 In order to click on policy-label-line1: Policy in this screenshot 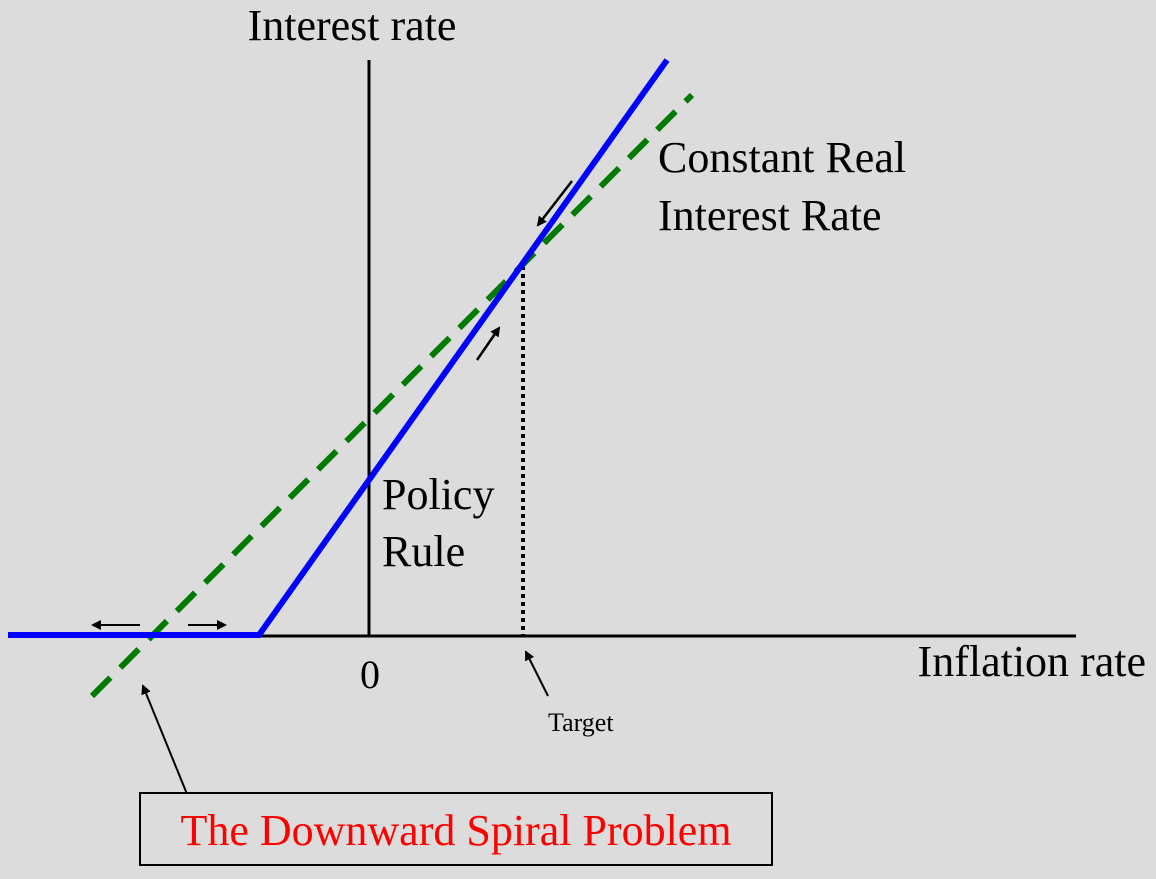, I will do `click(438, 494)`.